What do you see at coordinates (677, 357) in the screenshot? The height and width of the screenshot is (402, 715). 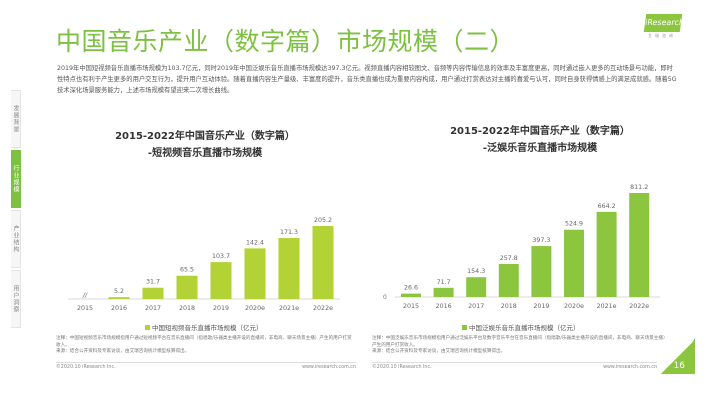 I see `page-number-badge: 16` at bounding box center [677, 357].